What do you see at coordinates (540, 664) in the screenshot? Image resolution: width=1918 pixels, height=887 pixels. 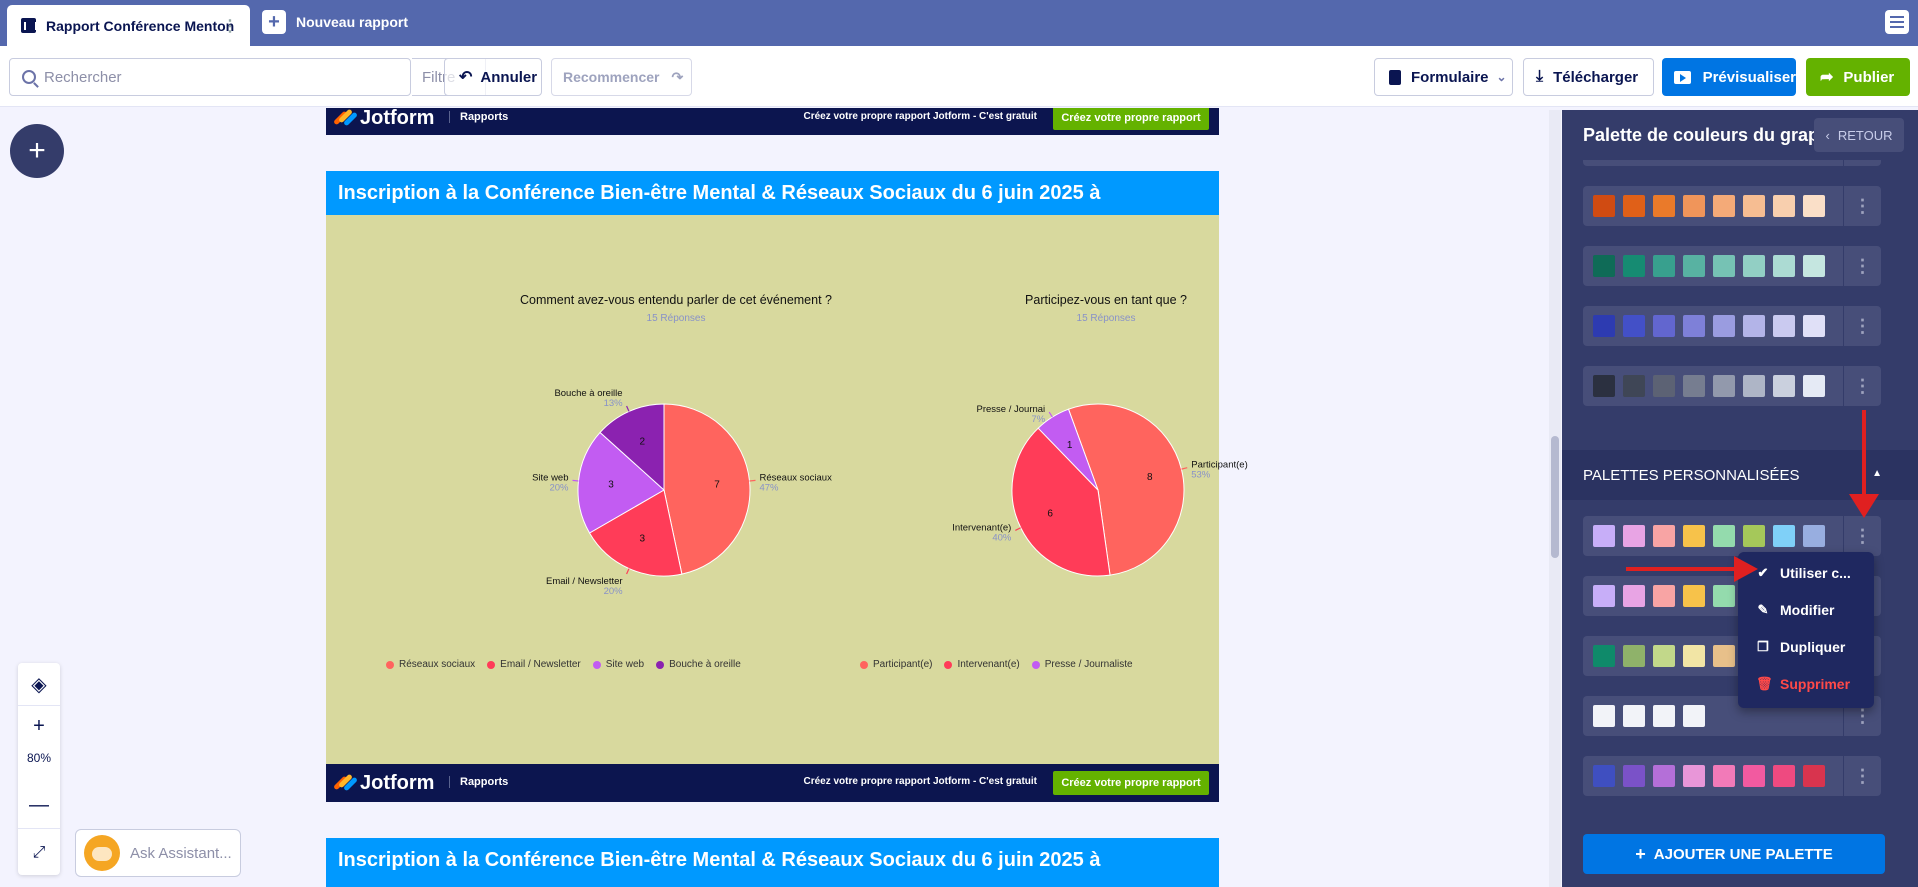 I see `legend-label: Email / Newsletter` at bounding box center [540, 664].